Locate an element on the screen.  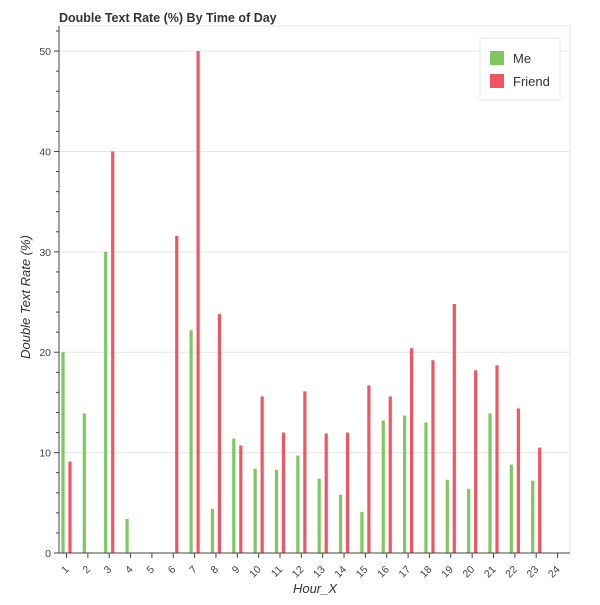
y-tick-label: 10 is located at coordinates (45, 454).